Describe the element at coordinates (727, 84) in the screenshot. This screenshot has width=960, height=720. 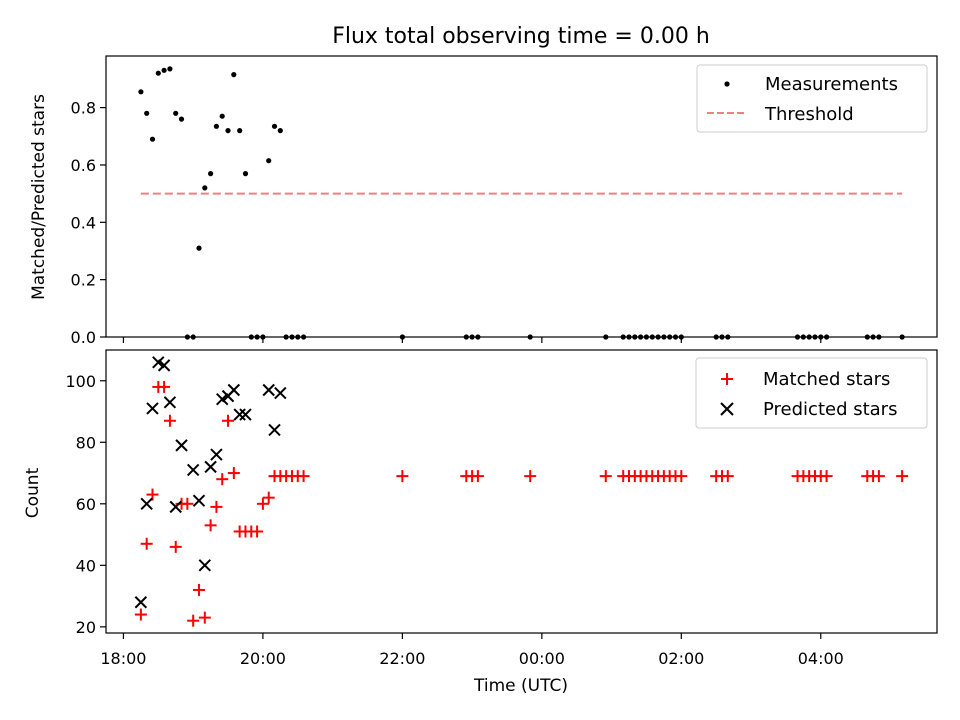
I see `legend-measurements-marker` at that location.